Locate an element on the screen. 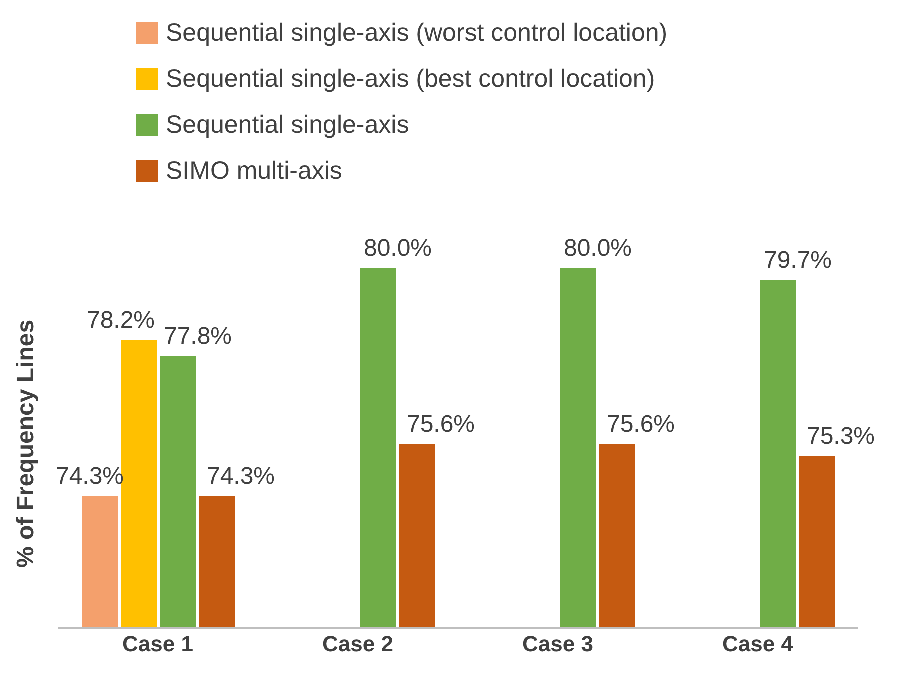 The height and width of the screenshot is (685, 899). data-label: 75.3% is located at coordinates (841, 436).